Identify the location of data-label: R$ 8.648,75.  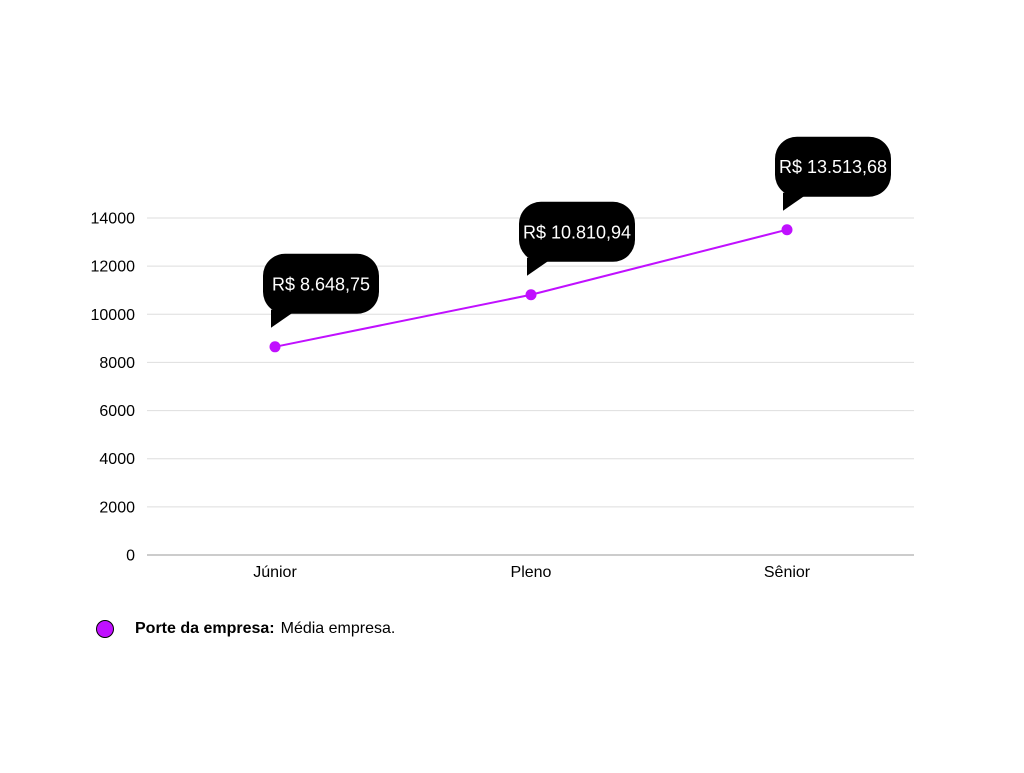
(321, 284).